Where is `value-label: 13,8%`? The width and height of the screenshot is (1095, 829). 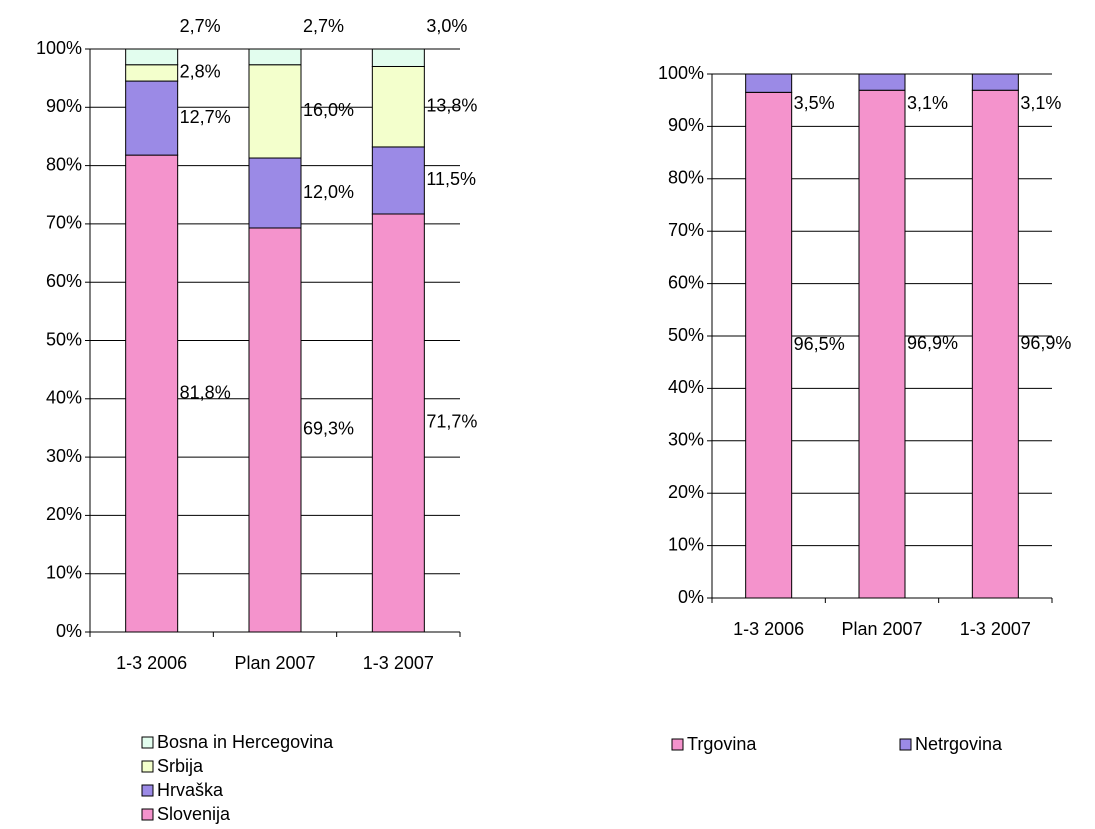
value-label: 13,8% is located at coordinates (451, 105).